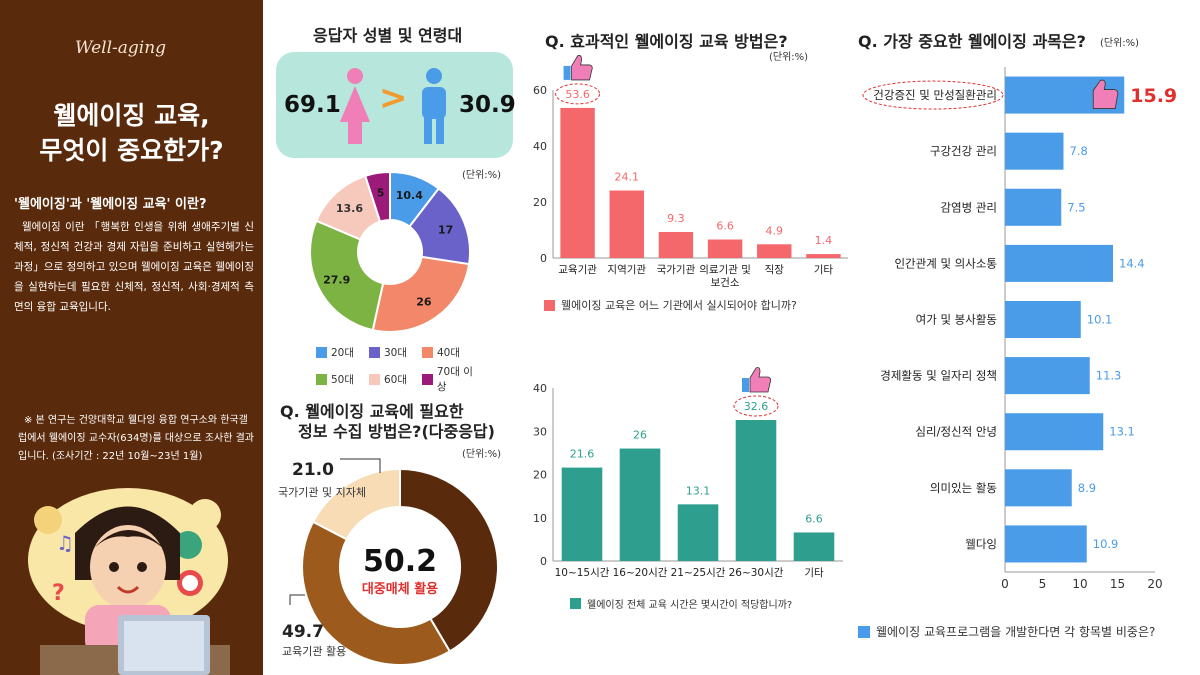  Describe the element at coordinates (314, 651) in the screenshot. I see `info-edu-label: 교육기관 활용` at that location.